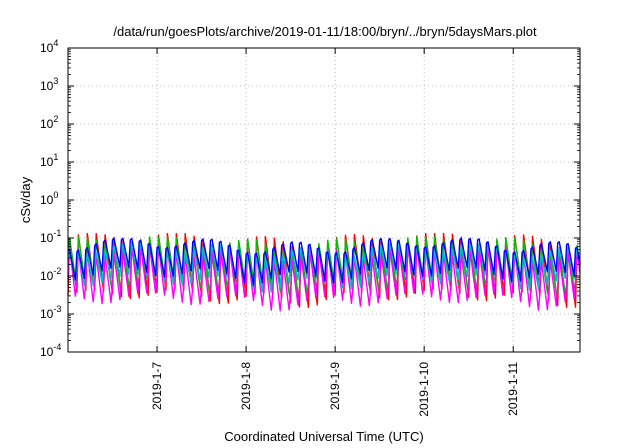 This screenshot has width=640, height=448. I want to click on x-axis-label: Coordinated Universal Time (UTC), so click(323, 436).